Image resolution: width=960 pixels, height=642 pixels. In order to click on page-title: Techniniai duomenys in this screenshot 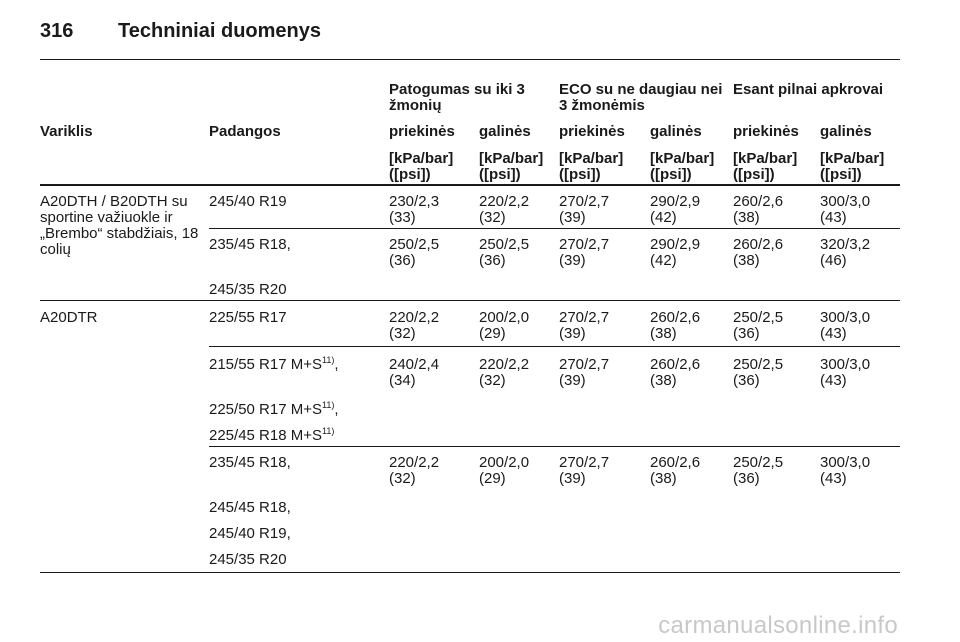, I will do `click(219, 31)`.